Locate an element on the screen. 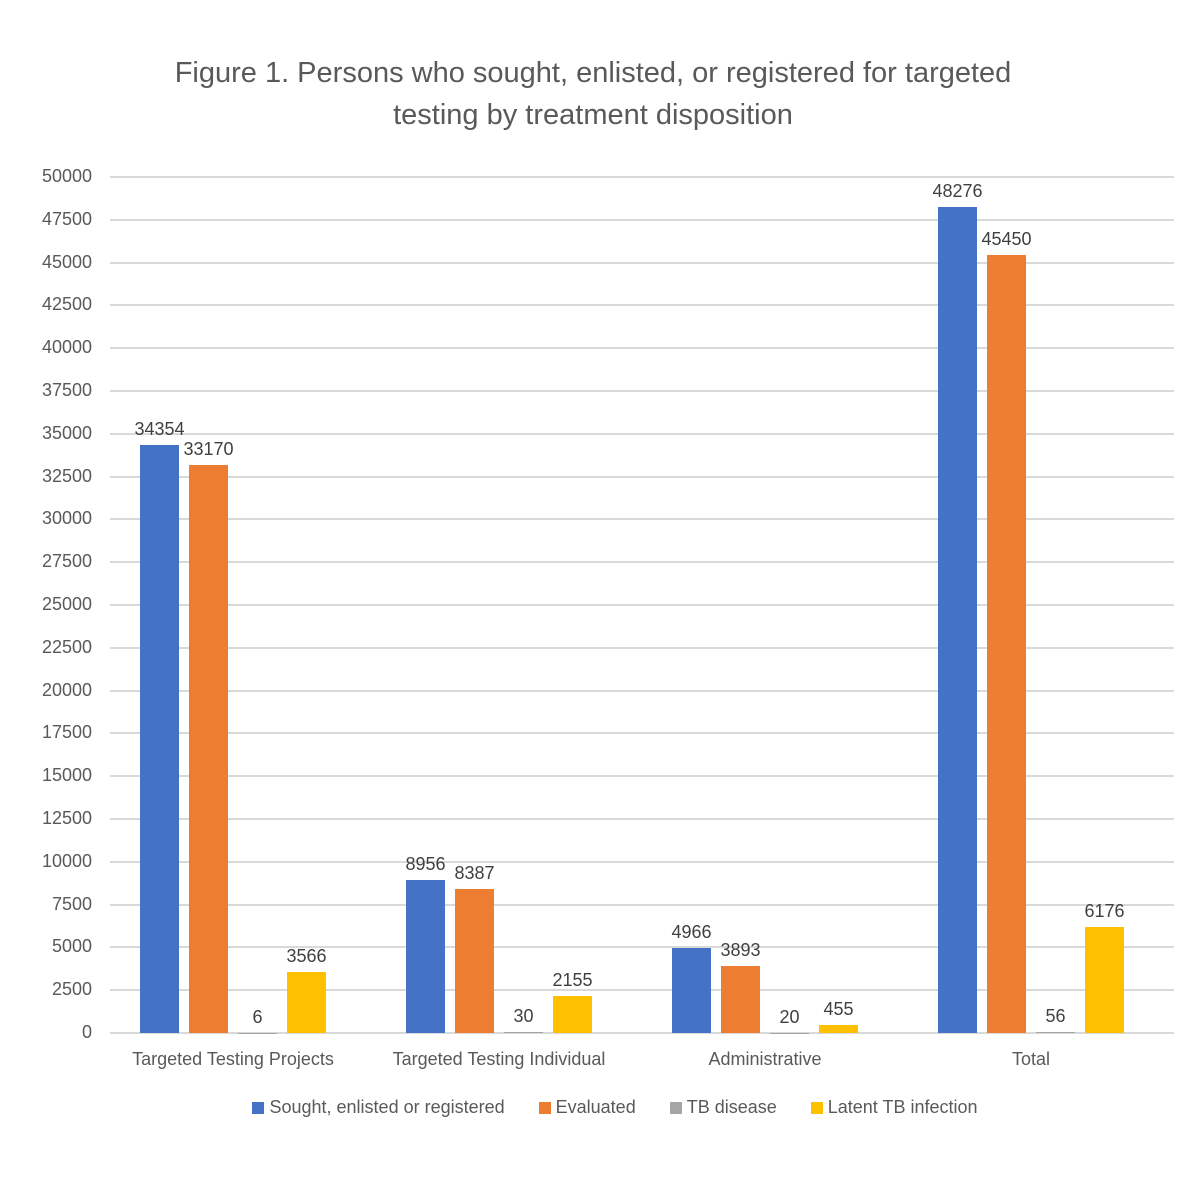 This screenshot has height=1200, width=1200. y-axis-tick-label: 0 is located at coordinates (86, 1032).